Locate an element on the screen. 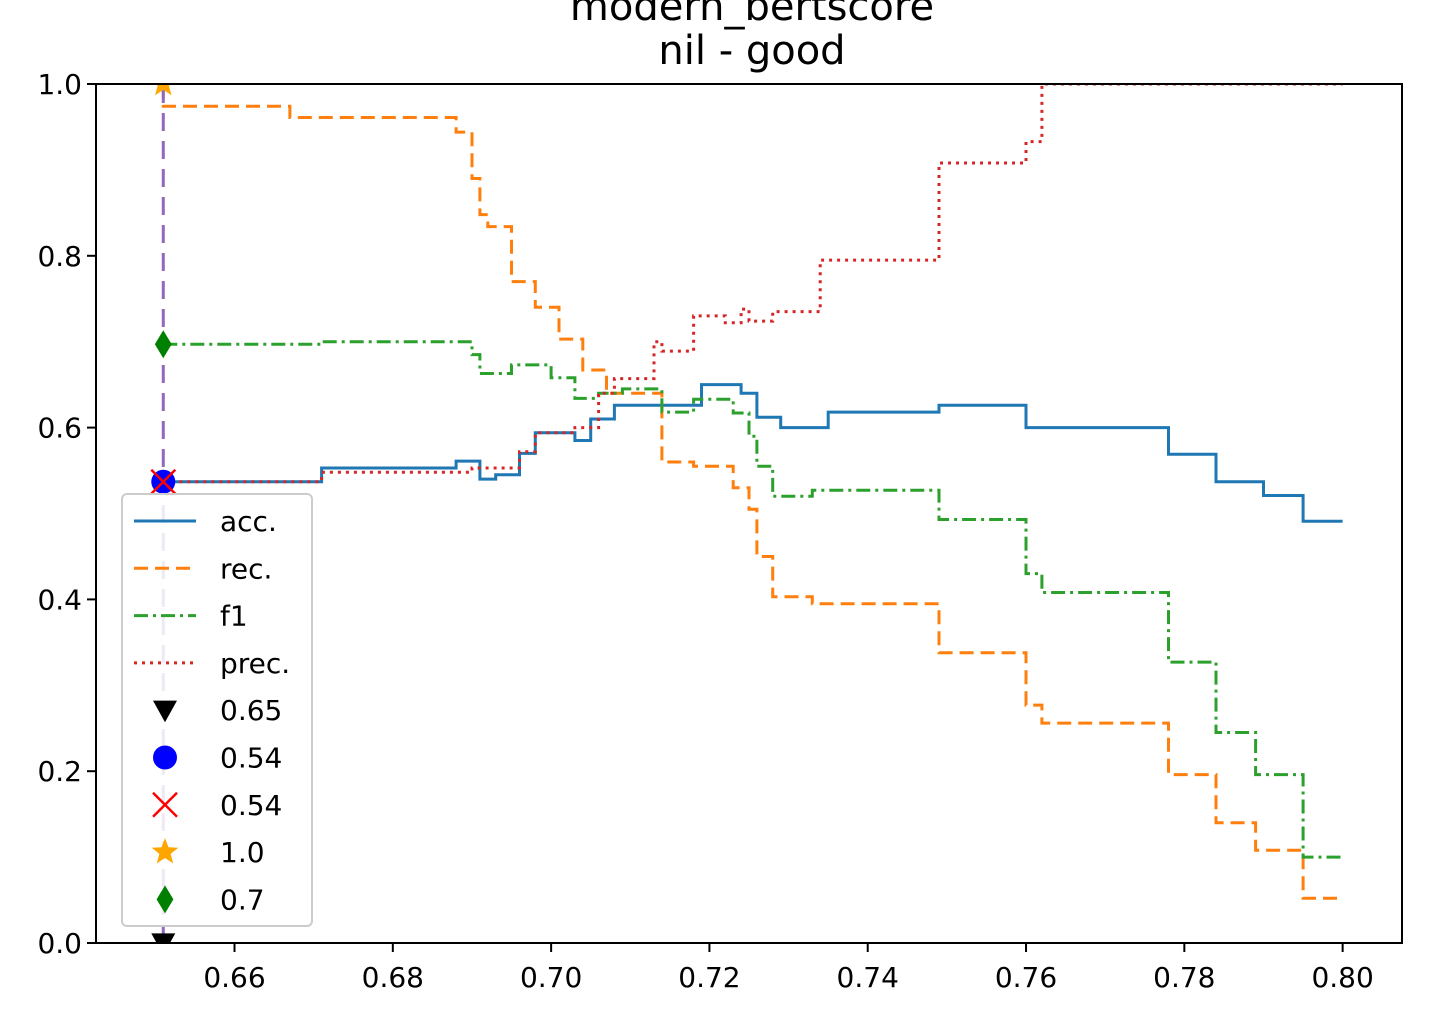 The height and width of the screenshot is (1029, 1435). legend-label: f1 is located at coordinates (234, 616).